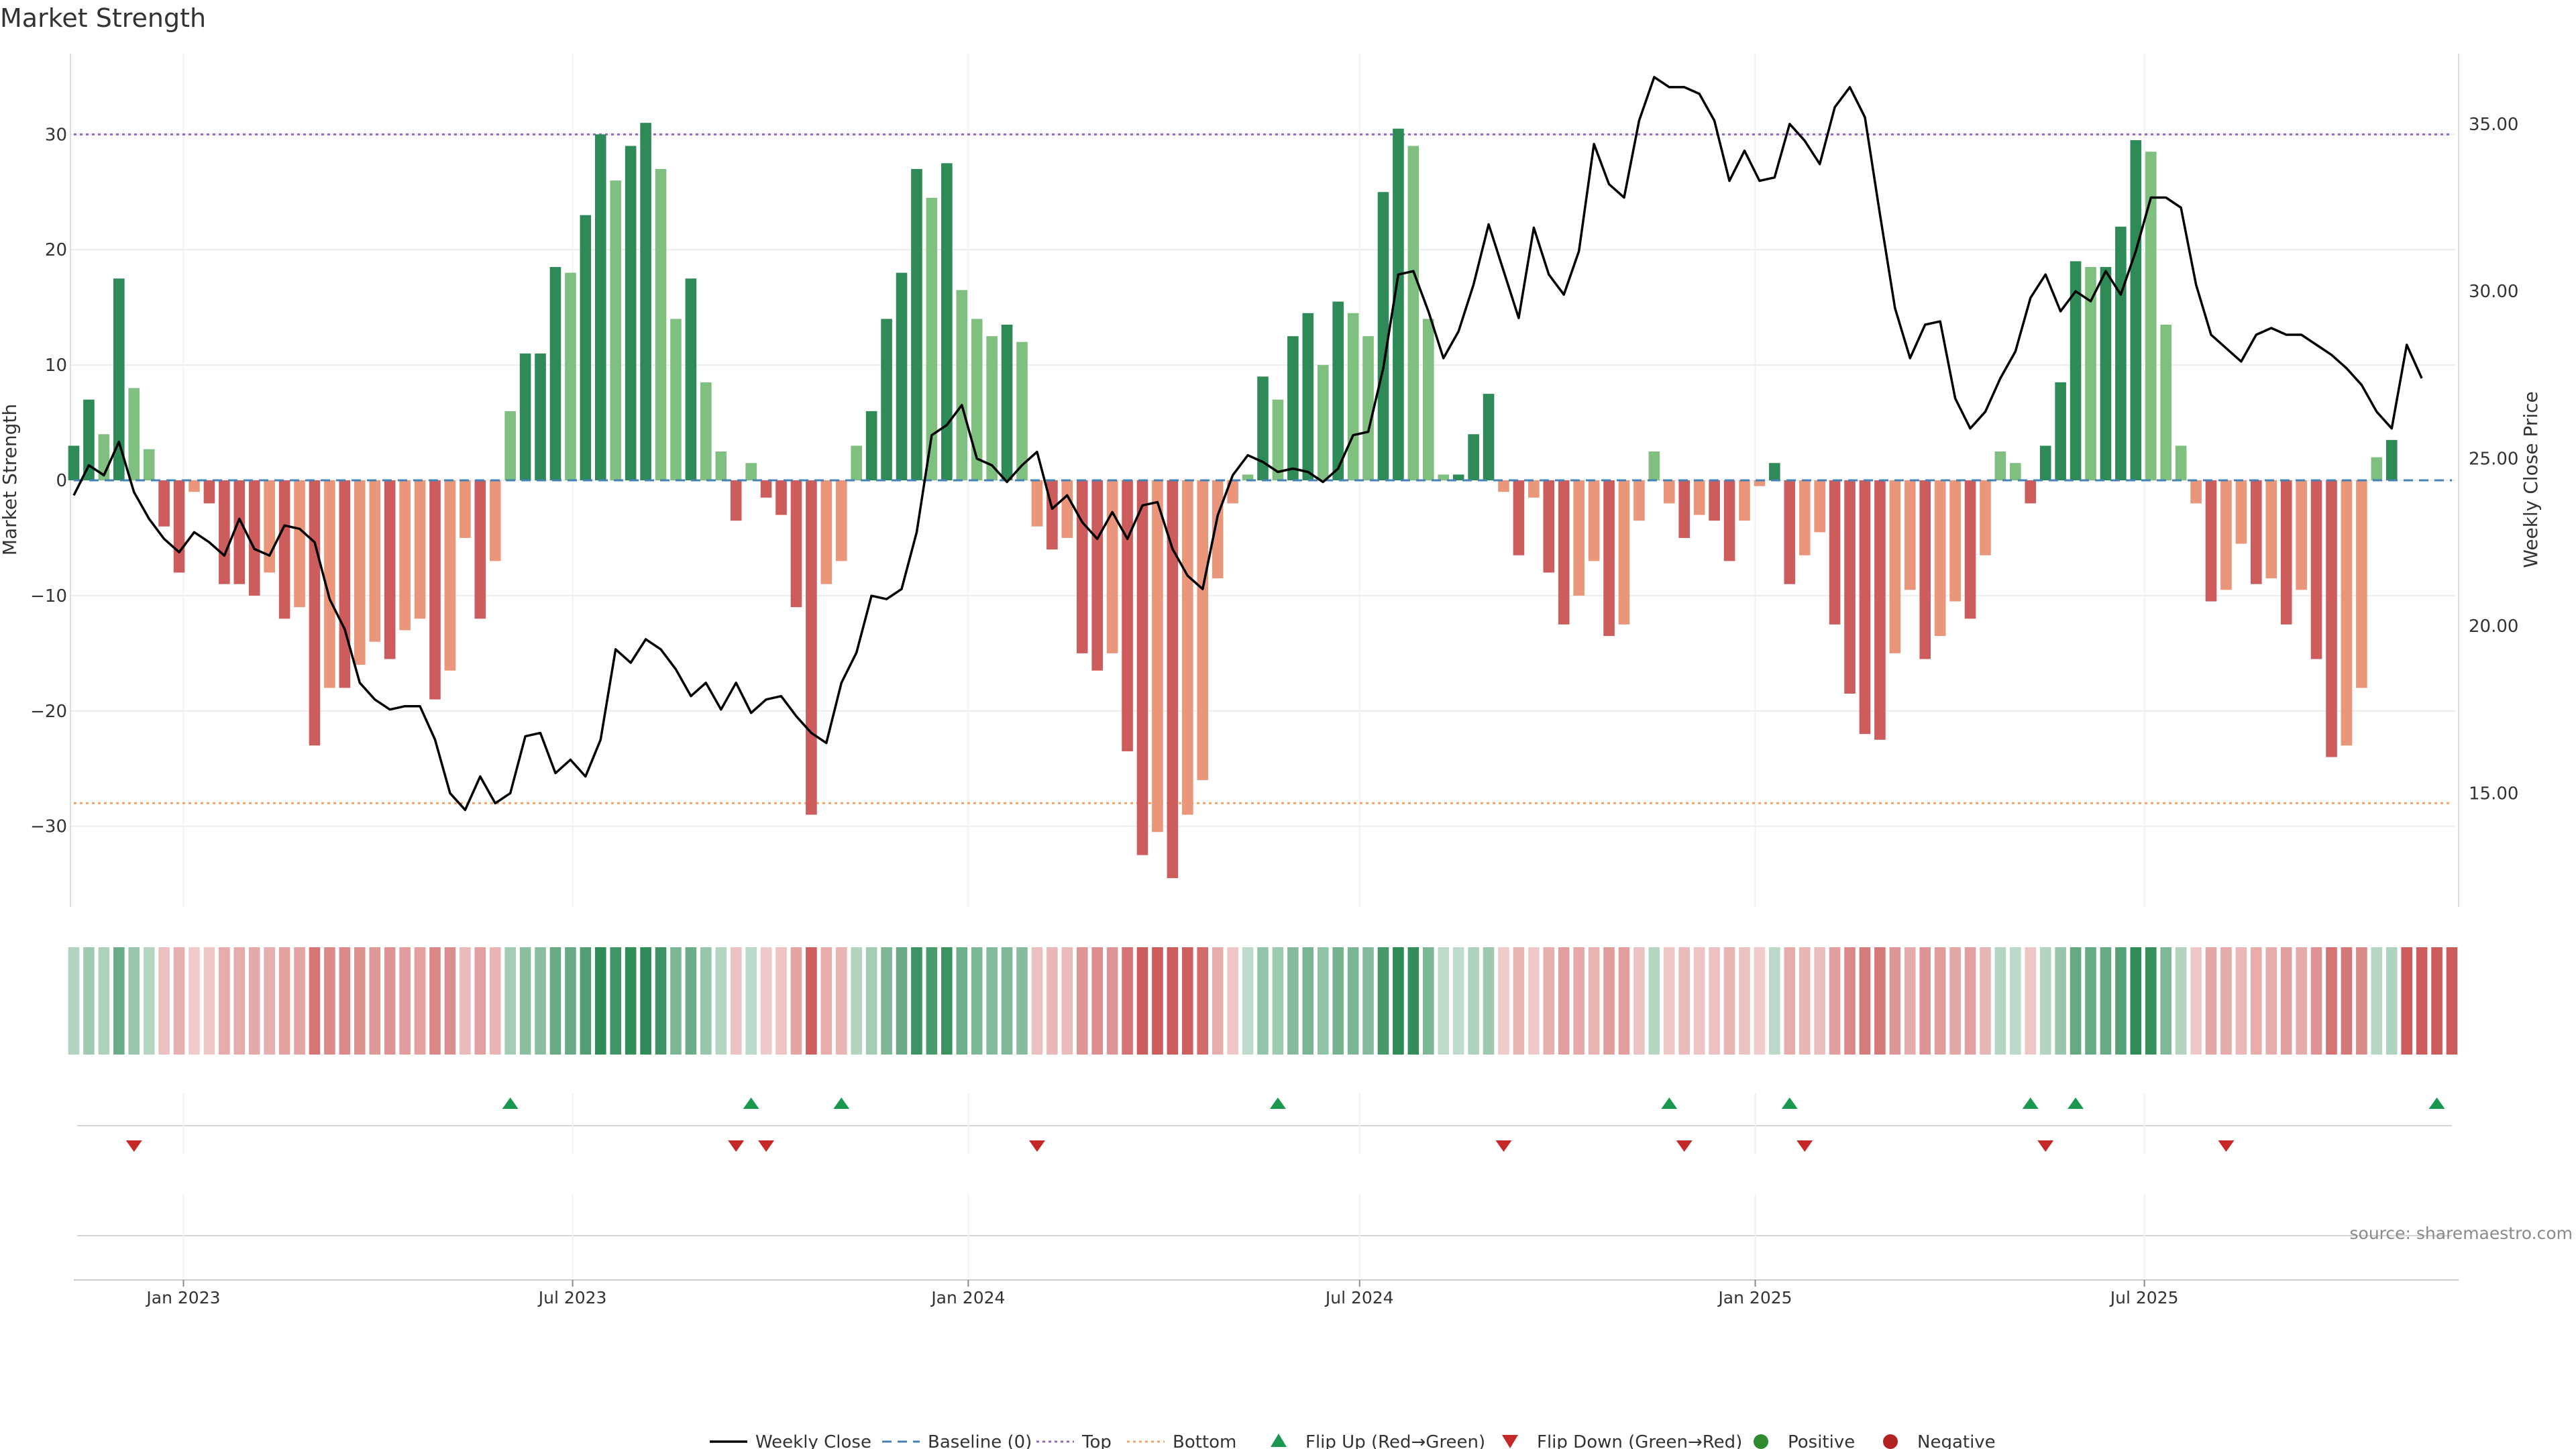 The width and height of the screenshot is (2576, 1449). Describe the element at coordinates (2461, 1233) in the screenshot. I see `source-note: source: sharemaestro.com` at that location.